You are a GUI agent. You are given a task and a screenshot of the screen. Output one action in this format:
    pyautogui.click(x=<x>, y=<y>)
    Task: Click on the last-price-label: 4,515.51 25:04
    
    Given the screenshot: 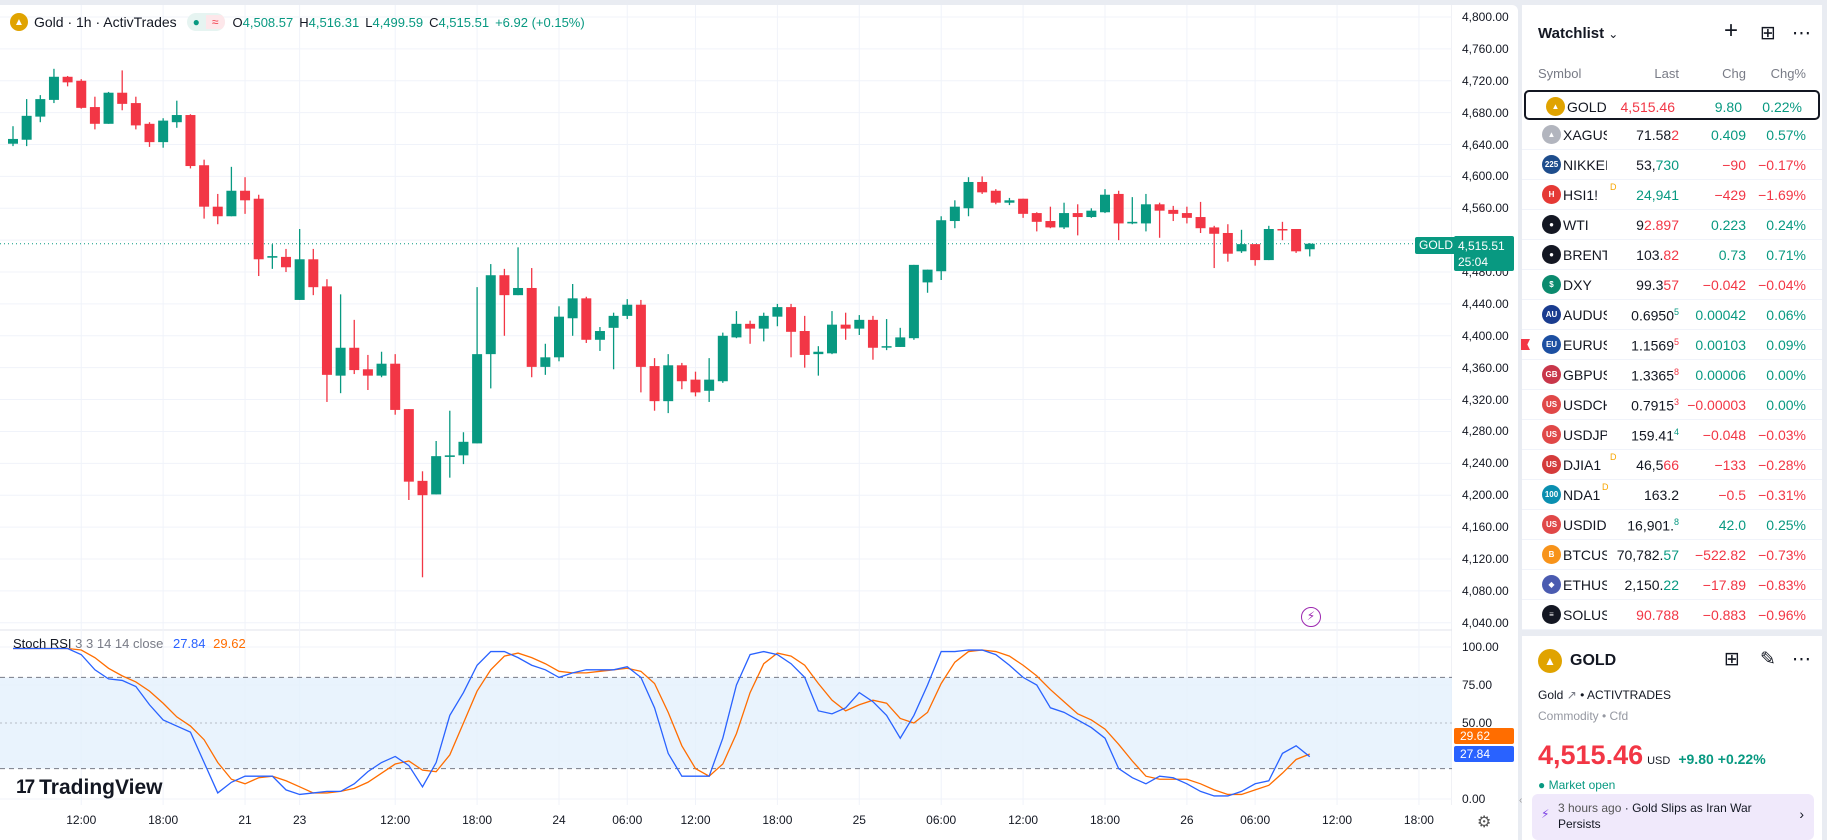 What is the action you would take?
    pyautogui.click(x=1484, y=253)
    